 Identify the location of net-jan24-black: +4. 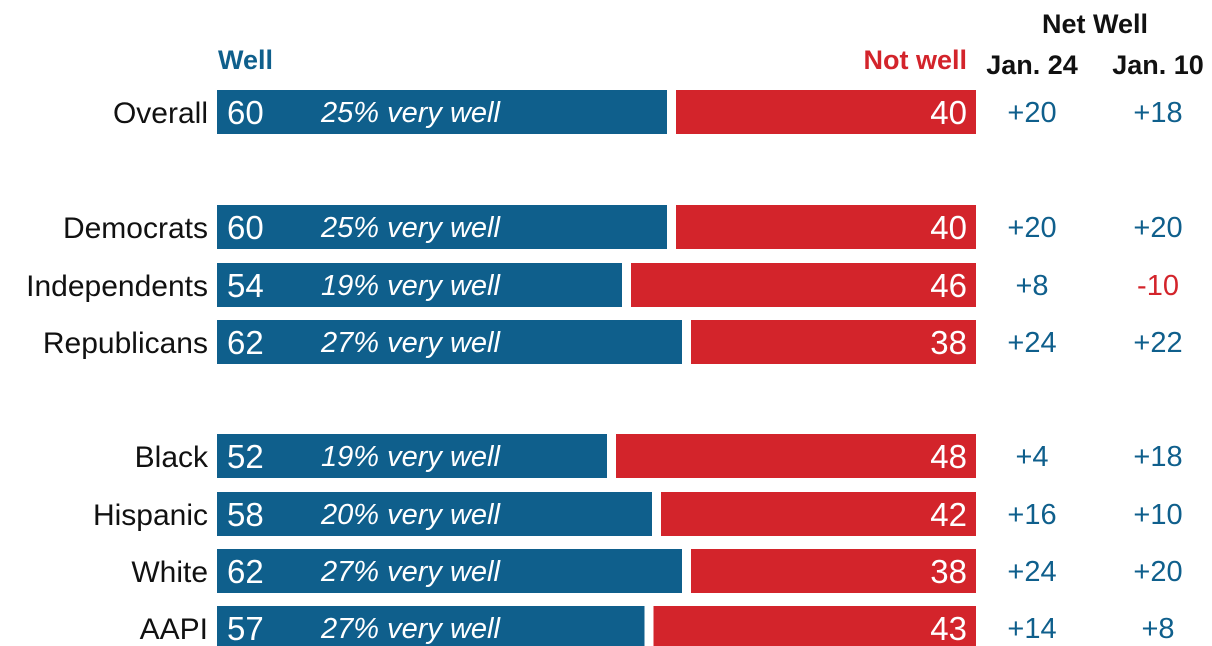
(1031, 457).